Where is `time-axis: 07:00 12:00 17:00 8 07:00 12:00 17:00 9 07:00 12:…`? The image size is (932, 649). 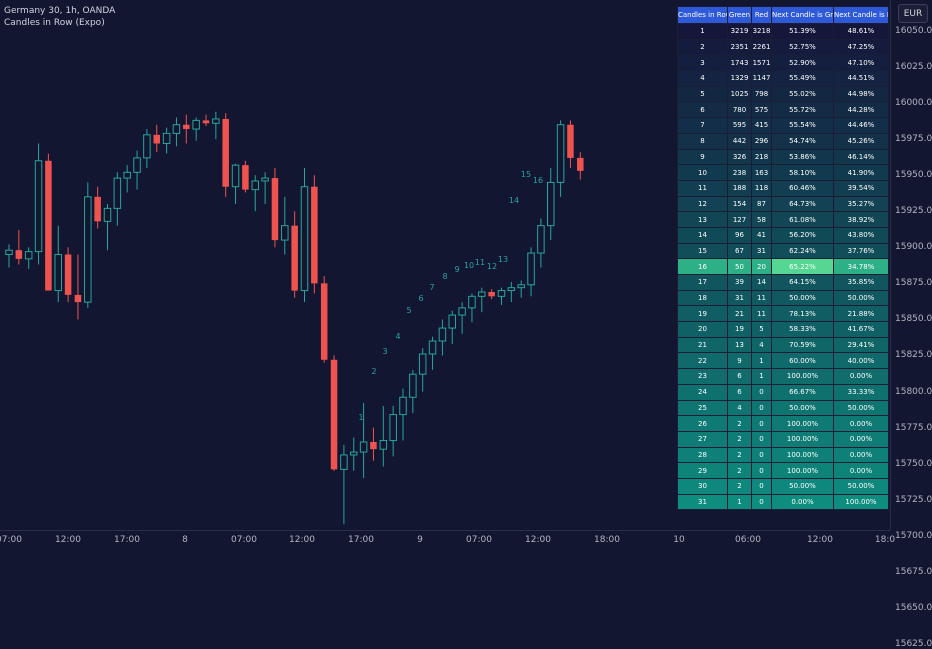 time-axis: 07:00 12:00 17:00 8 07:00 12:00 17:00 9 07:00 12:… is located at coordinates (447, 540).